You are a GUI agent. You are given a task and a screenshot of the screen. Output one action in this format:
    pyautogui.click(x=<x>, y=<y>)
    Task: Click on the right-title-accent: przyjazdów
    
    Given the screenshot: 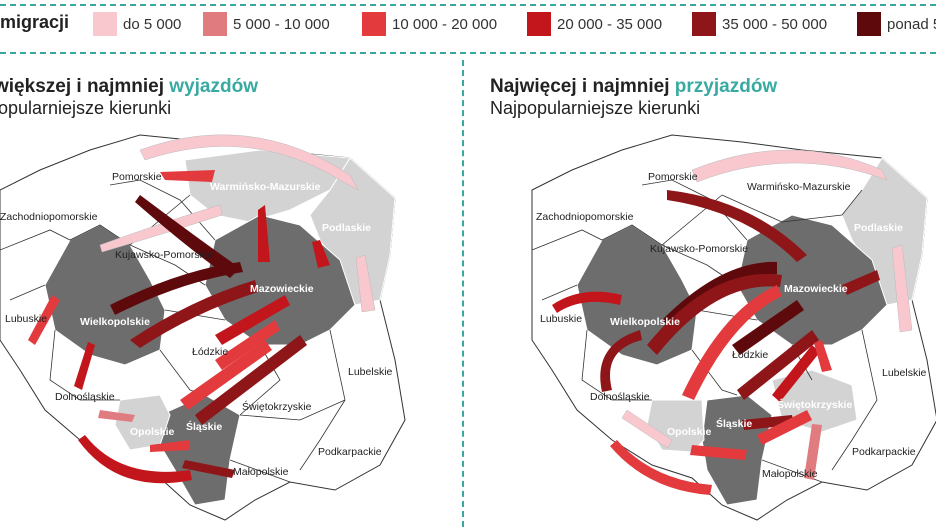 What is the action you would take?
    pyautogui.click(x=726, y=86)
    